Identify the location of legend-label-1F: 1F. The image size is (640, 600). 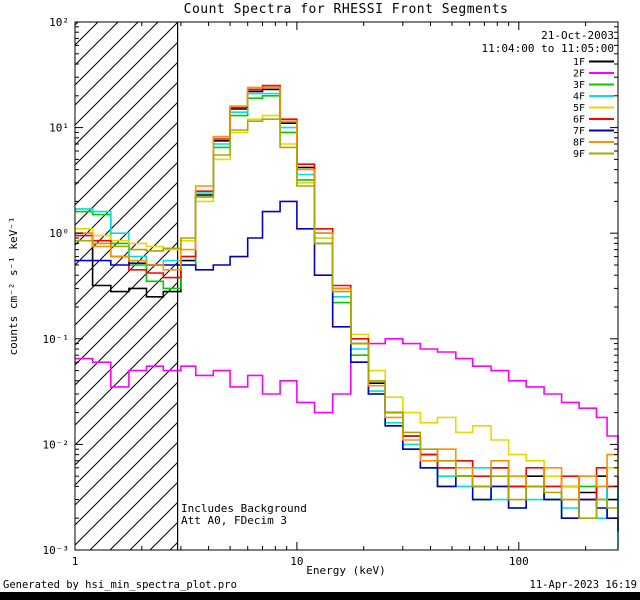
(579, 62).